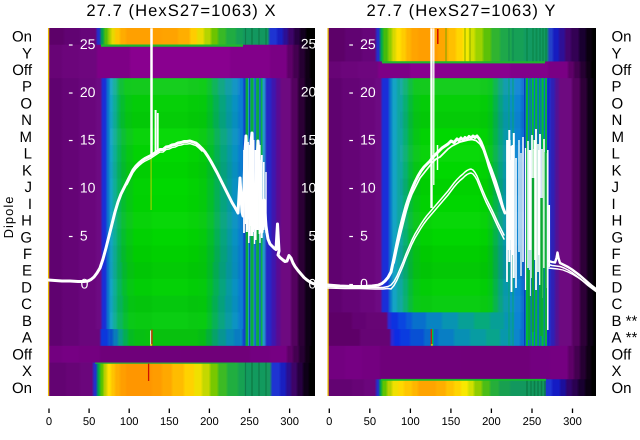  Describe the element at coordinates (625, 321) in the screenshot. I see `svg-text: B **` at that location.